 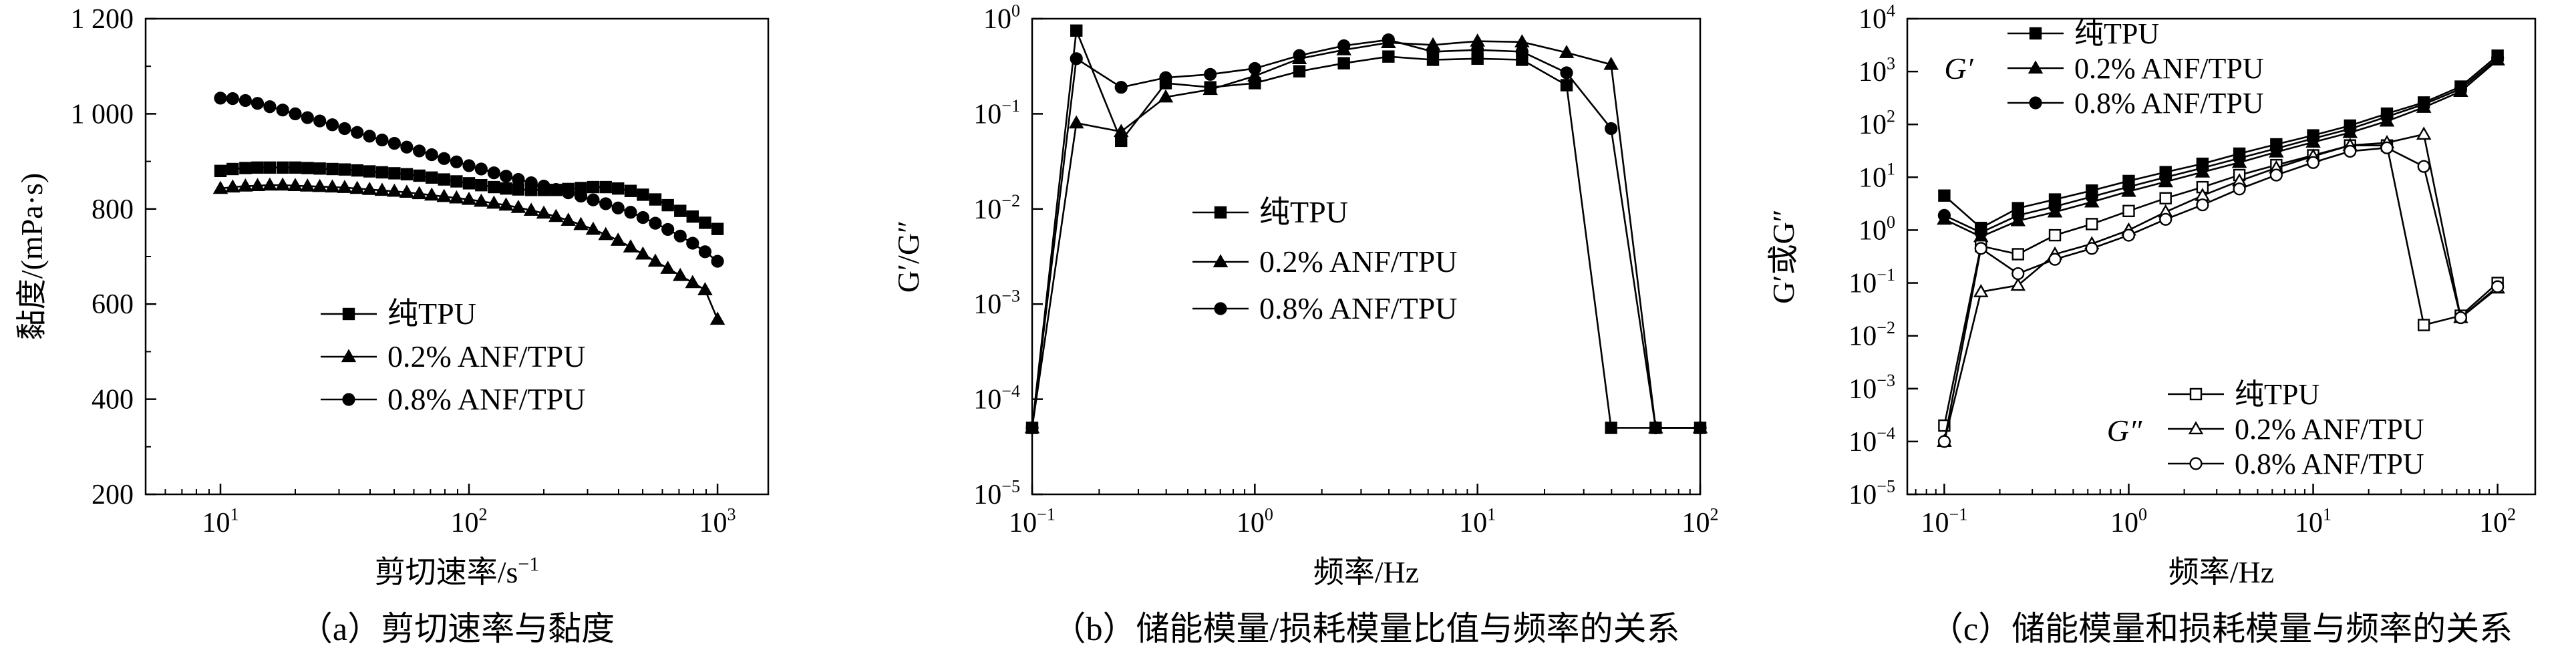 I want to click on y-axis-label: G′或G″, so click(x=1783, y=256).